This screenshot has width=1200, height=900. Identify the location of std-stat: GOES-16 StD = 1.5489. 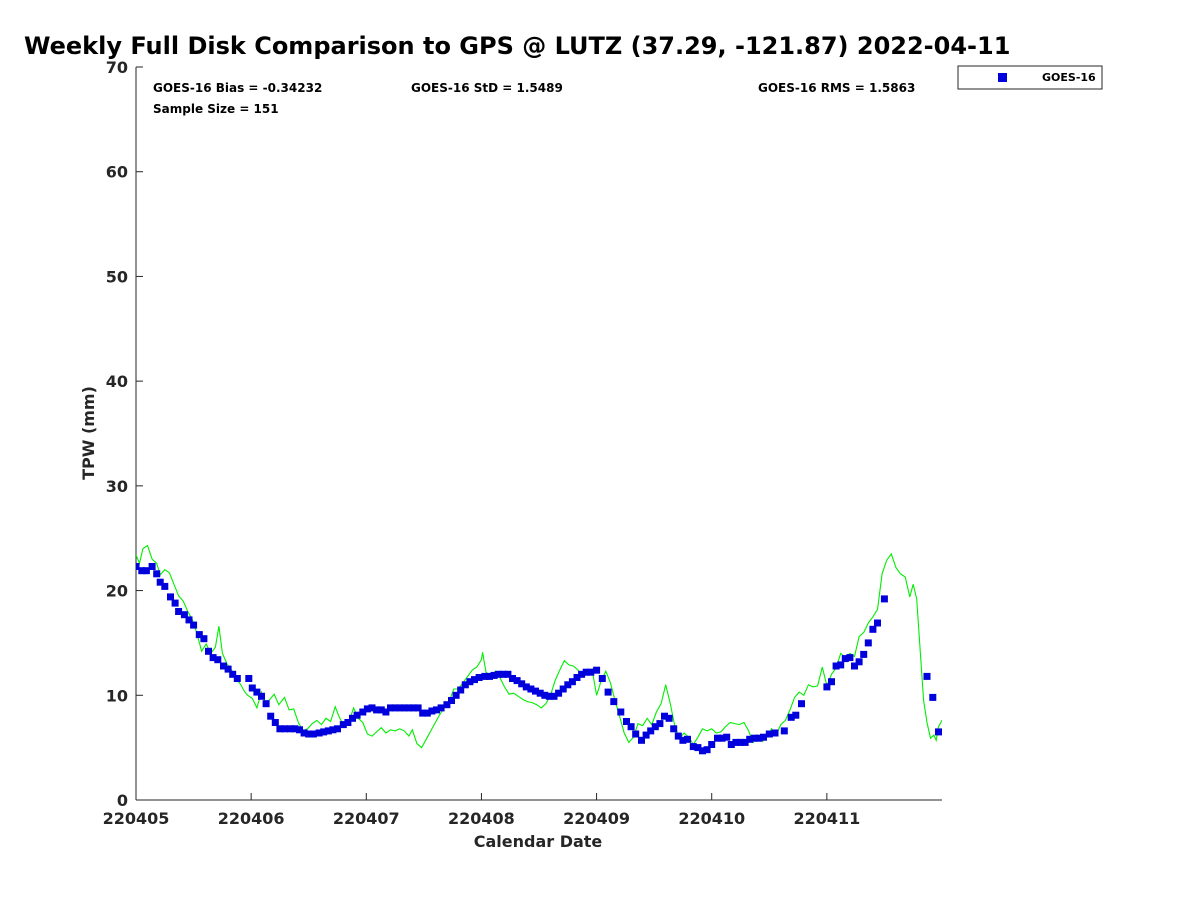
(487, 88).